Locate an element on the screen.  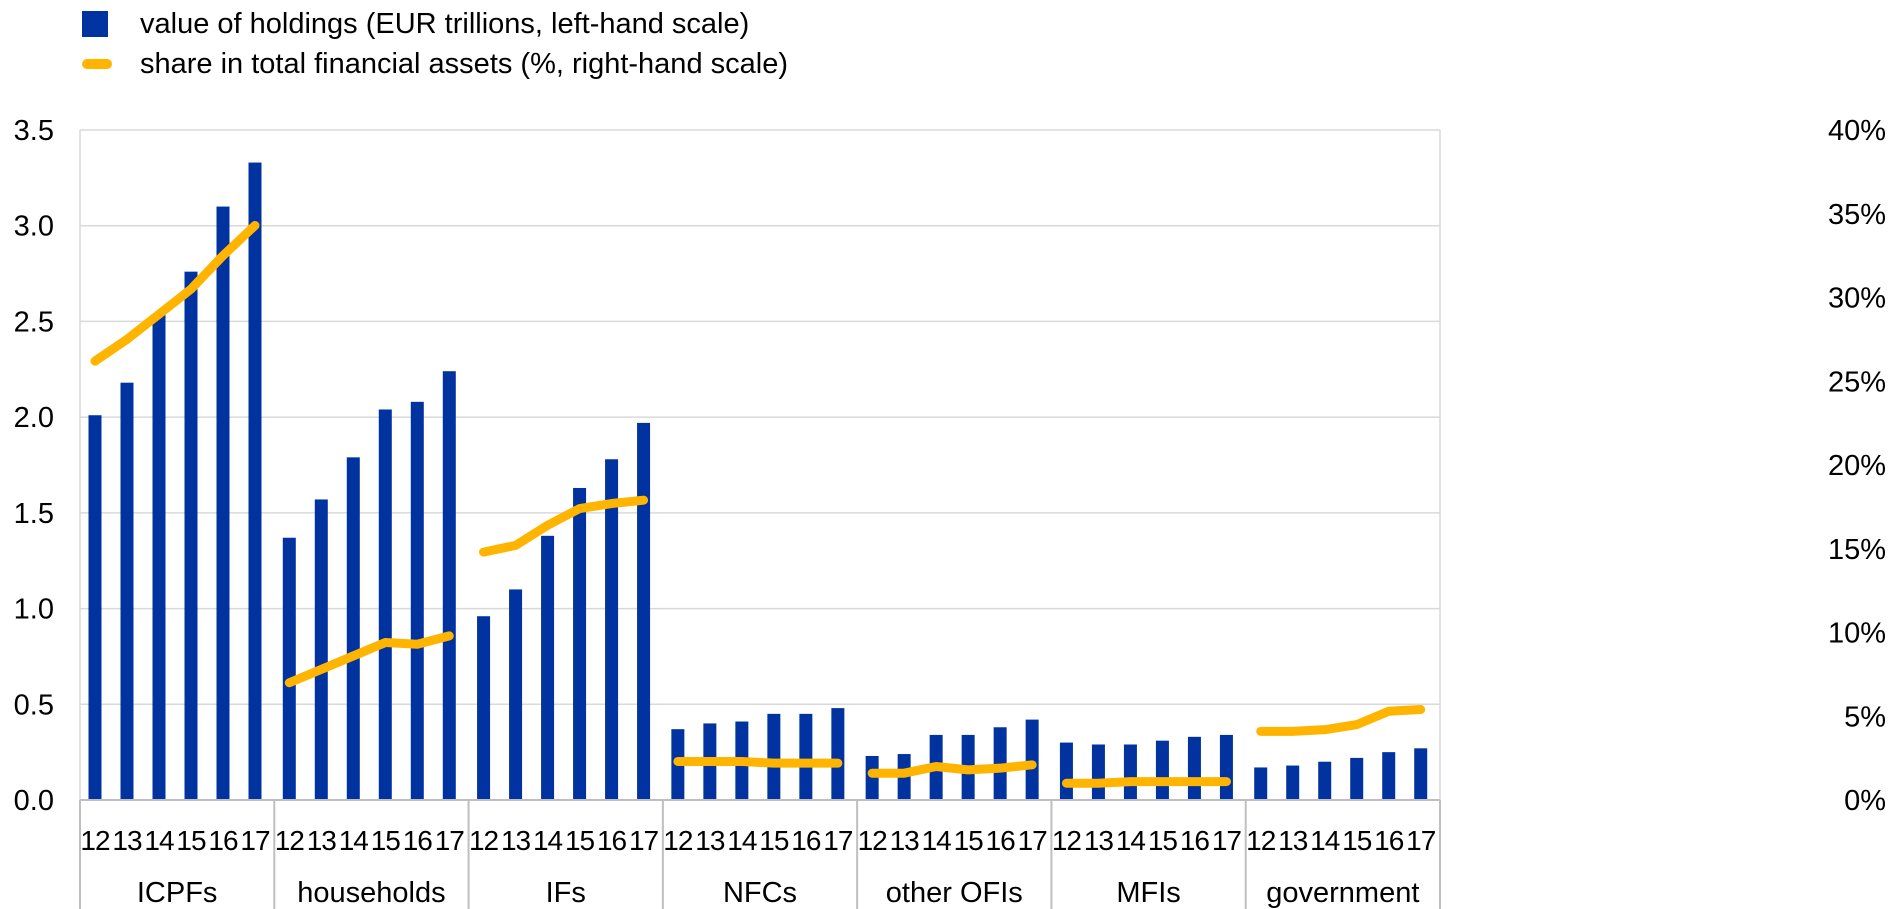
legend-bar-swatch is located at coordinates (95, 24).